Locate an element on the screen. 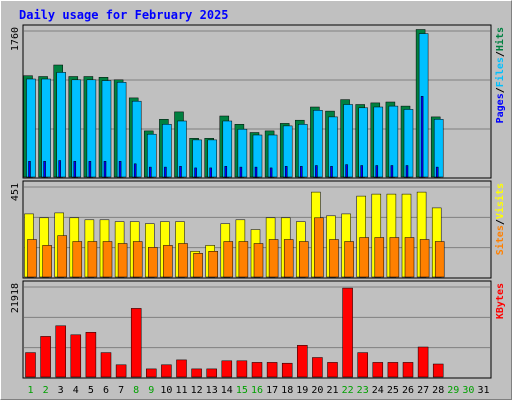 The height and width of the screenshot is (400, 512). x-tick-label: 28 is located at coordinates (438, 390).